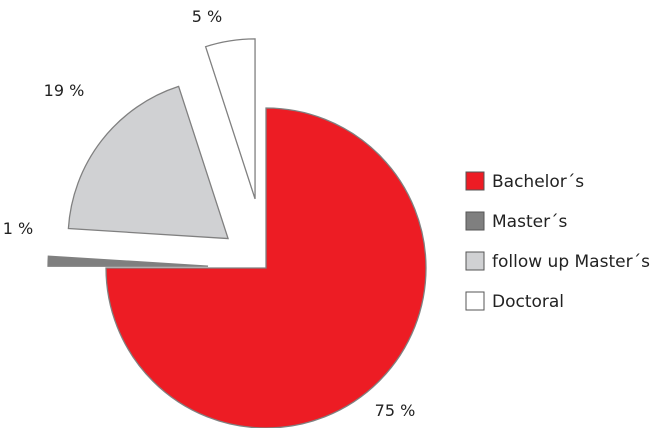 The width and height of the screenshot is (657, 428). What do you see at coordinates (128, 261) in the screenshot?
I see `pie-slice-master-s` at bounding box center [128, 261].